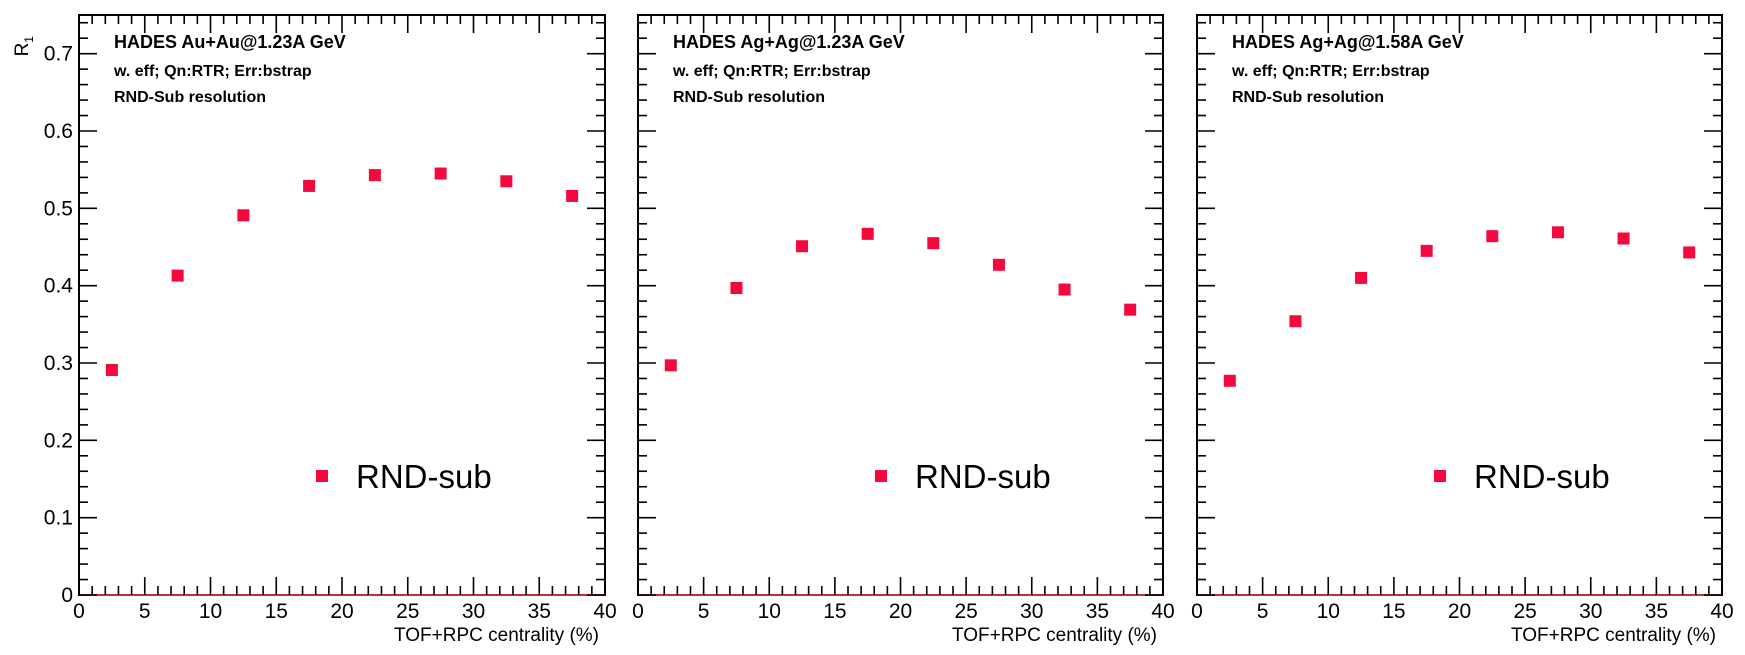 Image resolution: width=1745 pixels, height=655 pixels. I want to click on y-tick-label: 0.6, so click(58, 131).